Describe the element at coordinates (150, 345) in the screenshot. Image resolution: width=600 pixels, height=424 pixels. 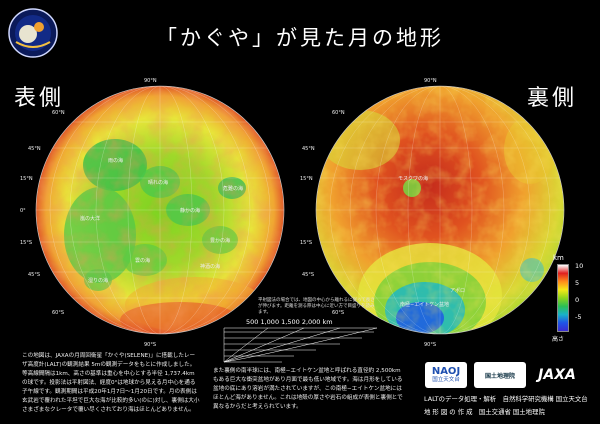
I see `near-tick-90s: 90°S` at that location.